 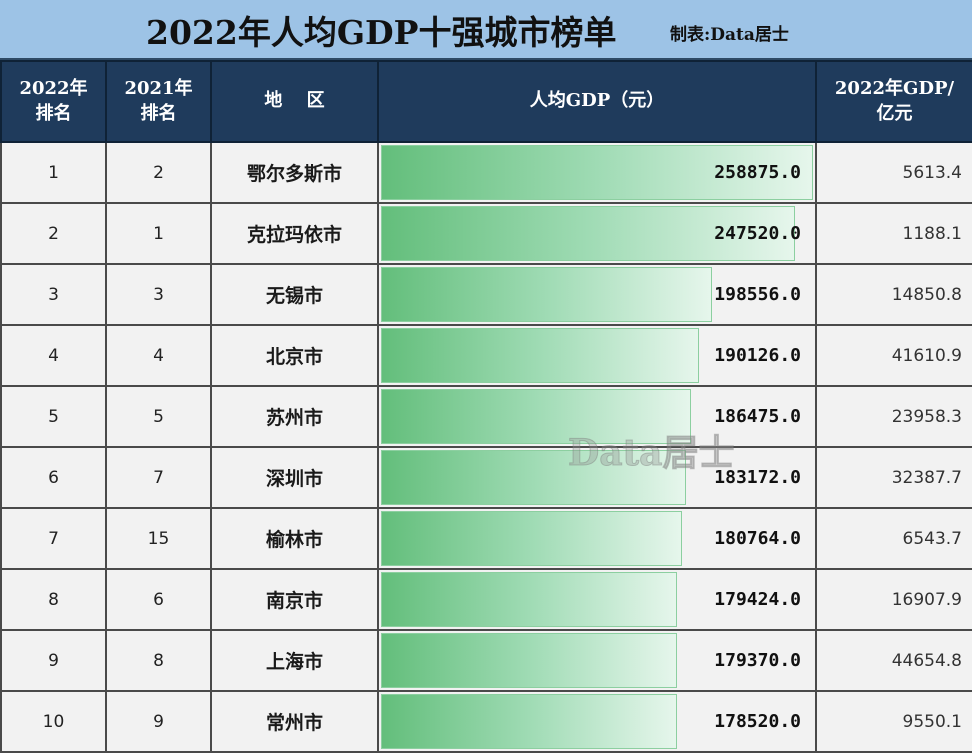 What do you see at coordinates (53, 355) in the screenshot?
I see `rank-2022-cell: 4` at bounding box center [53, 355].